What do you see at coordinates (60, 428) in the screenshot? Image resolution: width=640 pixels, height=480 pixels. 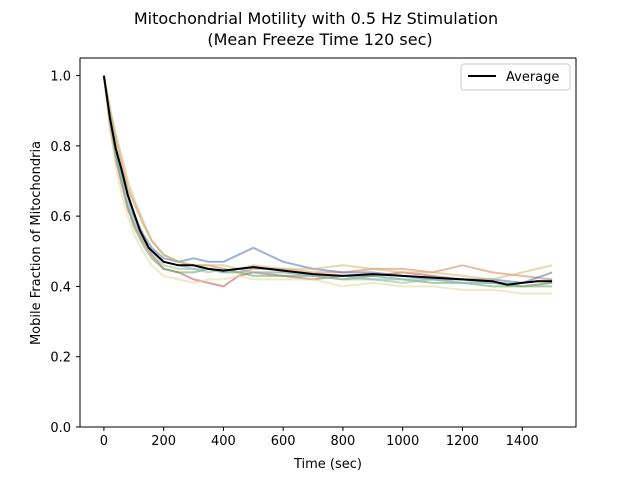 I see `y-tick-label: 0.0` at bounding box center [60, 428].